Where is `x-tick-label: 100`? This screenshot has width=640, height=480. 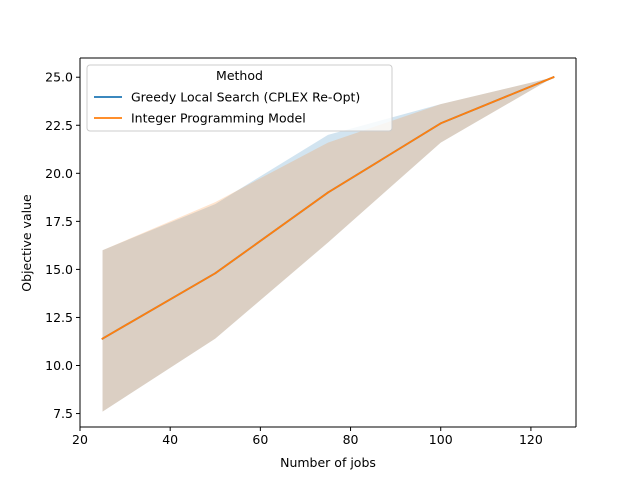 x-tick-label: 100 is located at coordinates (441, 439).